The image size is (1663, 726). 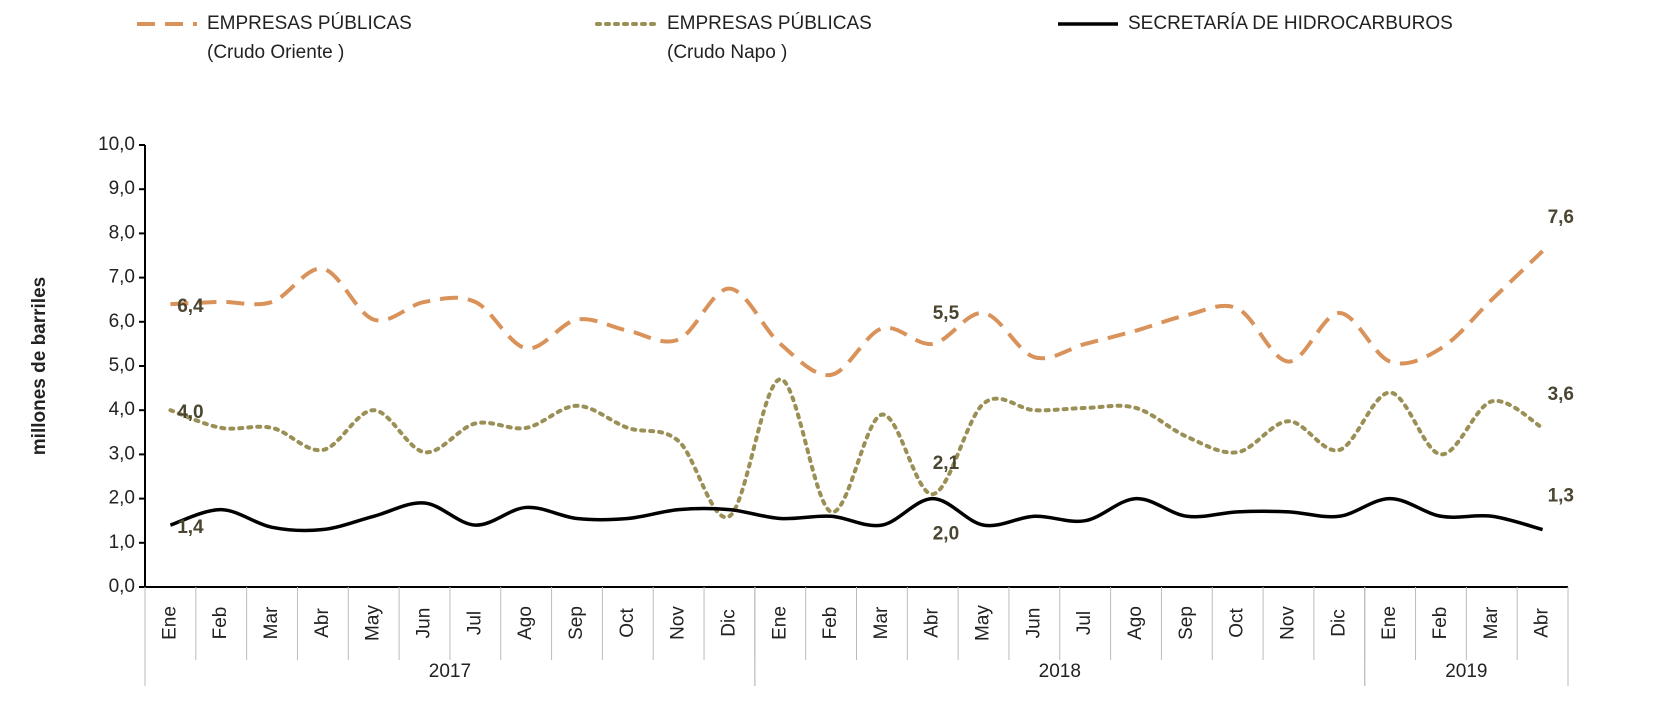 I want to click on legend-label: EMPRESAS PÚBLICAS (Crudo Oriente ), so click(x=309, y=37).